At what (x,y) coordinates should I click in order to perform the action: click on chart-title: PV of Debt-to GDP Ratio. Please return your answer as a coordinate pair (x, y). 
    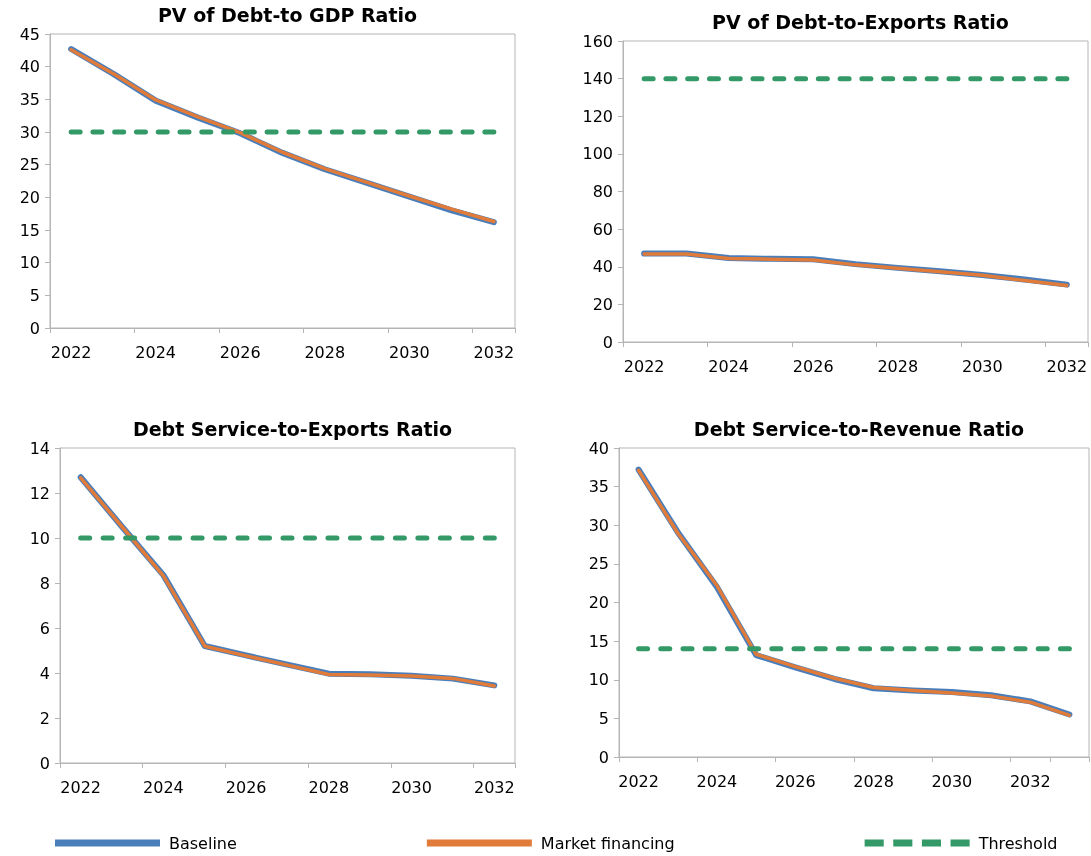
    Looking at the image, I should click on (287, 14).